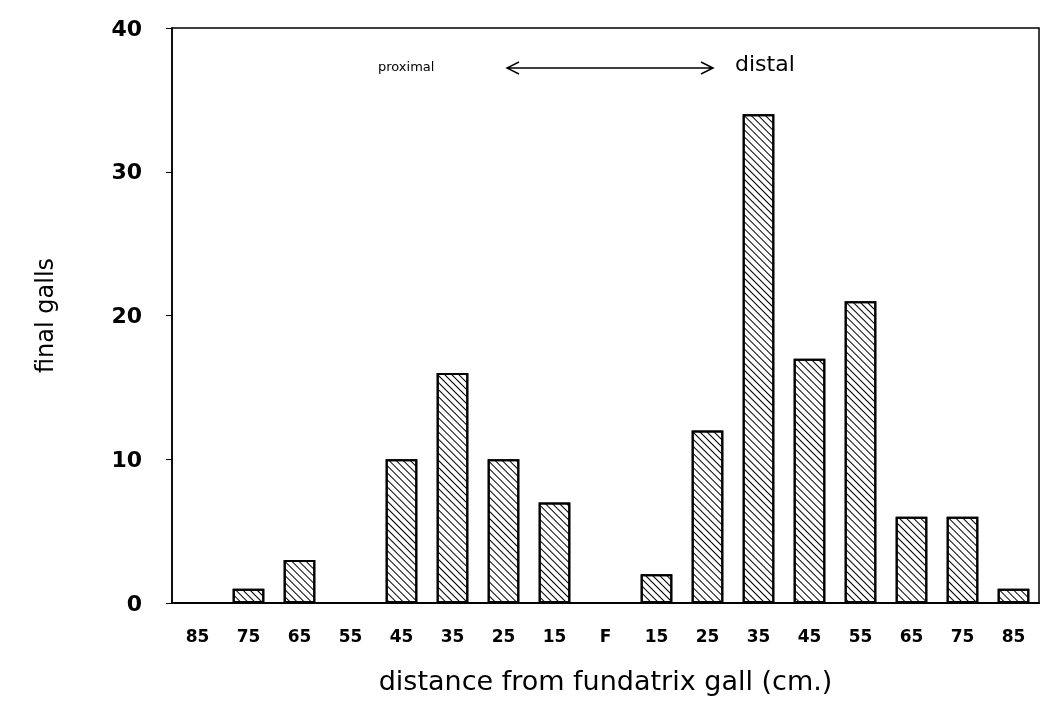  What do you see at coordinates (605, 680) in the screenshot?
I see `x-axis-title: distance from fundatrix gall (cm.)` at bounding box center [605, 680].